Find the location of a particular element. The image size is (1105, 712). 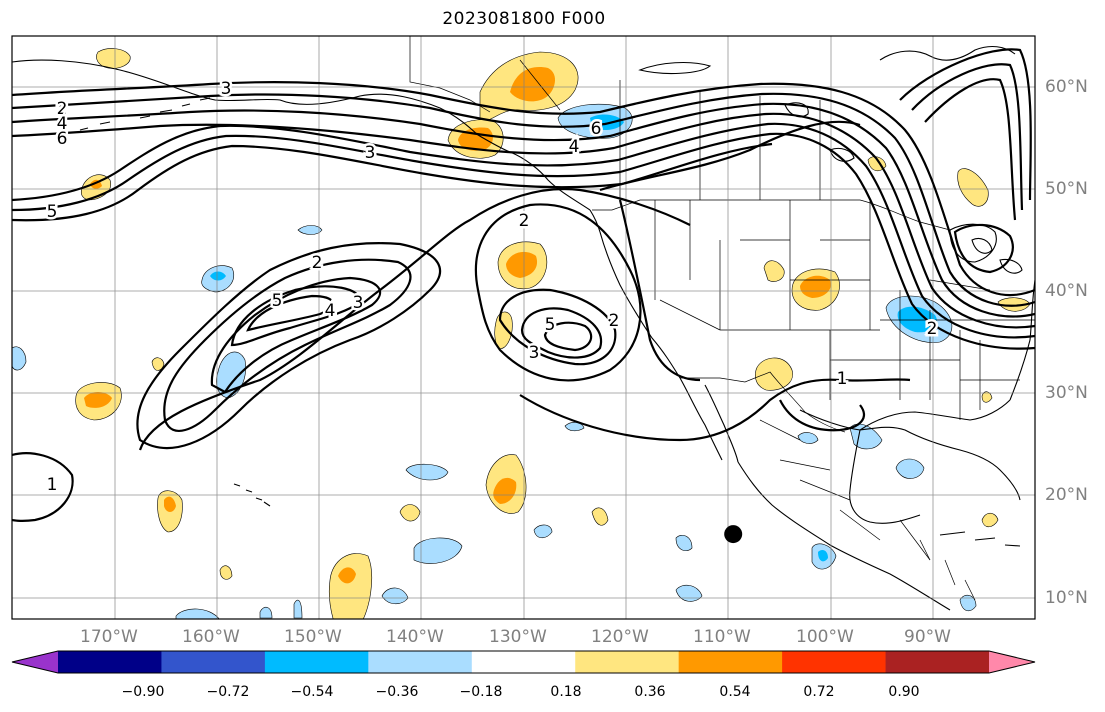

canada-province-lines is located at coordinates (670, 129).